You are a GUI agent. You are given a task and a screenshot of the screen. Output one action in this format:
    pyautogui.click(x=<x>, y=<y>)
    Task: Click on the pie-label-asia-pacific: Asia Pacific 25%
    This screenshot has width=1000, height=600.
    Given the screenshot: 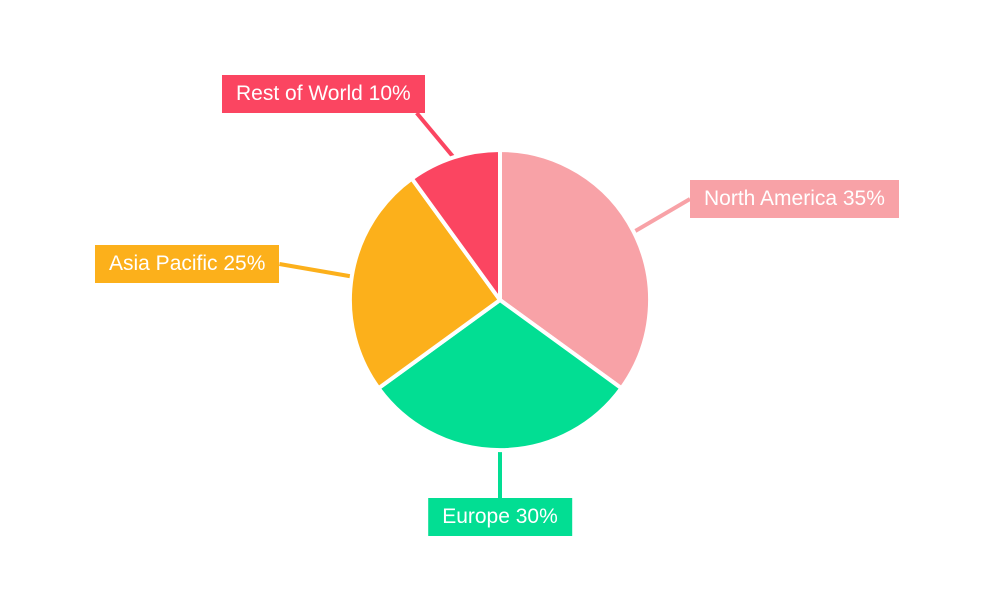 What is the action you would take?
    pyautogui.click(x=187, y=264)
    